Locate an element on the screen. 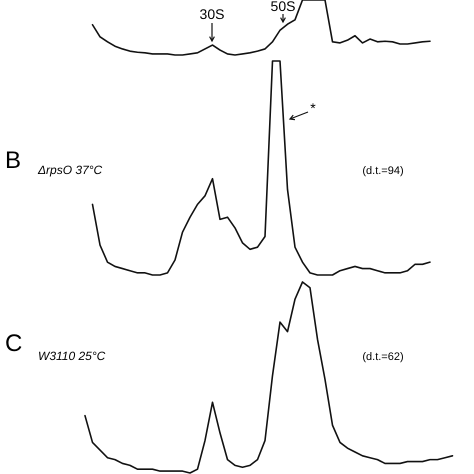 This screenshot has width=474, height=474. text: W3110 25°C is located at coordinates (72, 356).